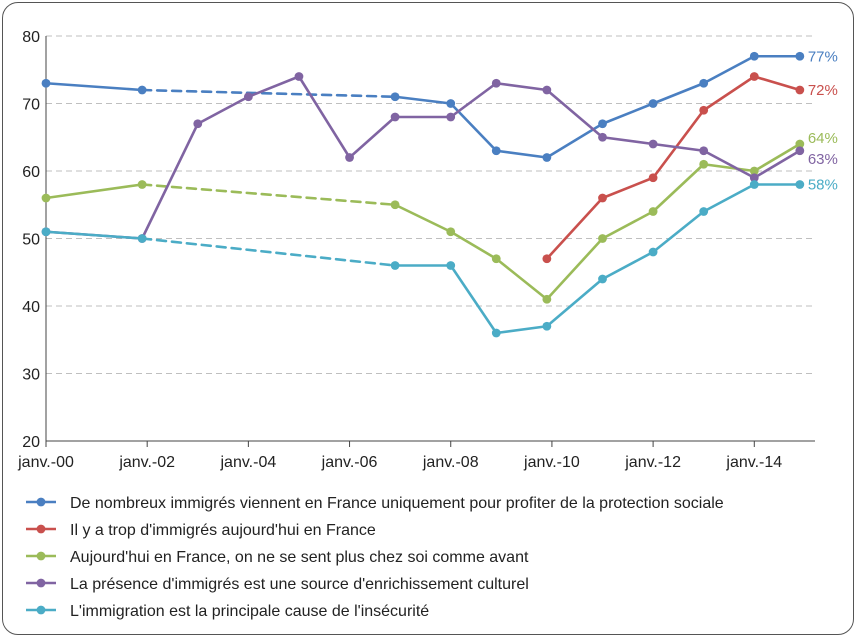  Describe the element at coordinates (31, 375) in the screenshot. I see `y-tick-label: 30` at that location.